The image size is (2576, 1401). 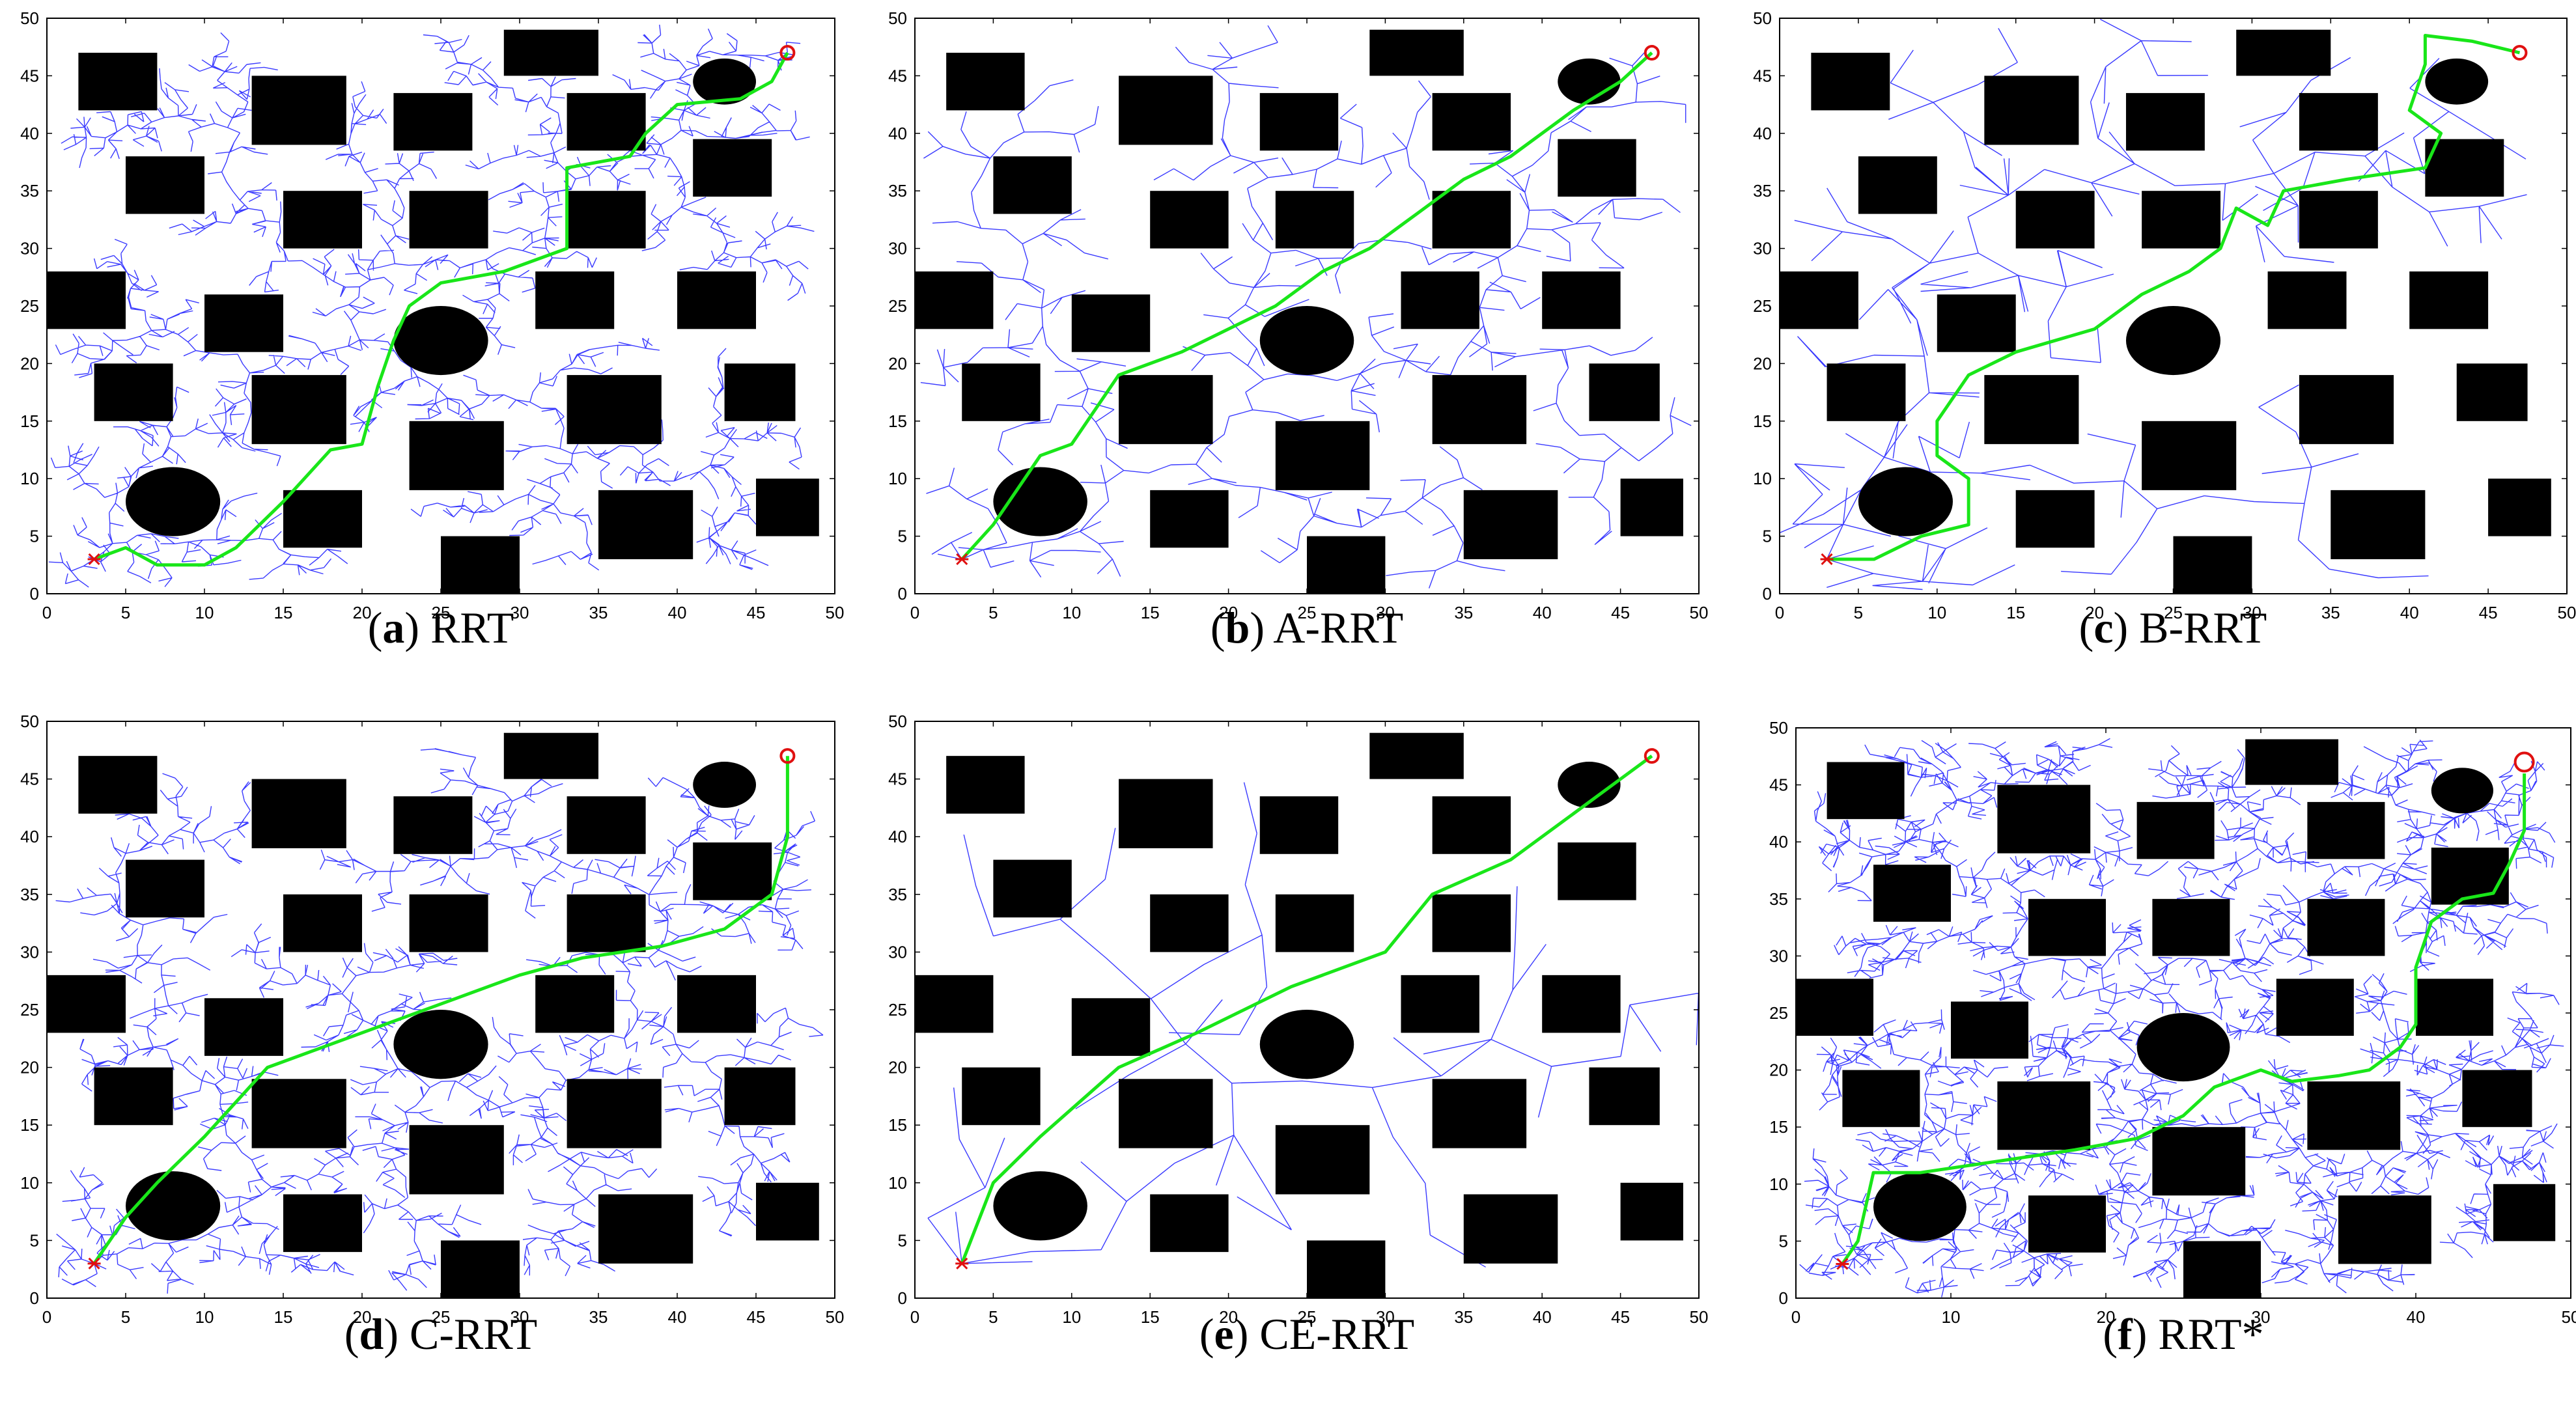 What do you see at coordinates (472, 627) in the screenshot?
I see `caption-title: RRT` at bounding box center [472, 627].